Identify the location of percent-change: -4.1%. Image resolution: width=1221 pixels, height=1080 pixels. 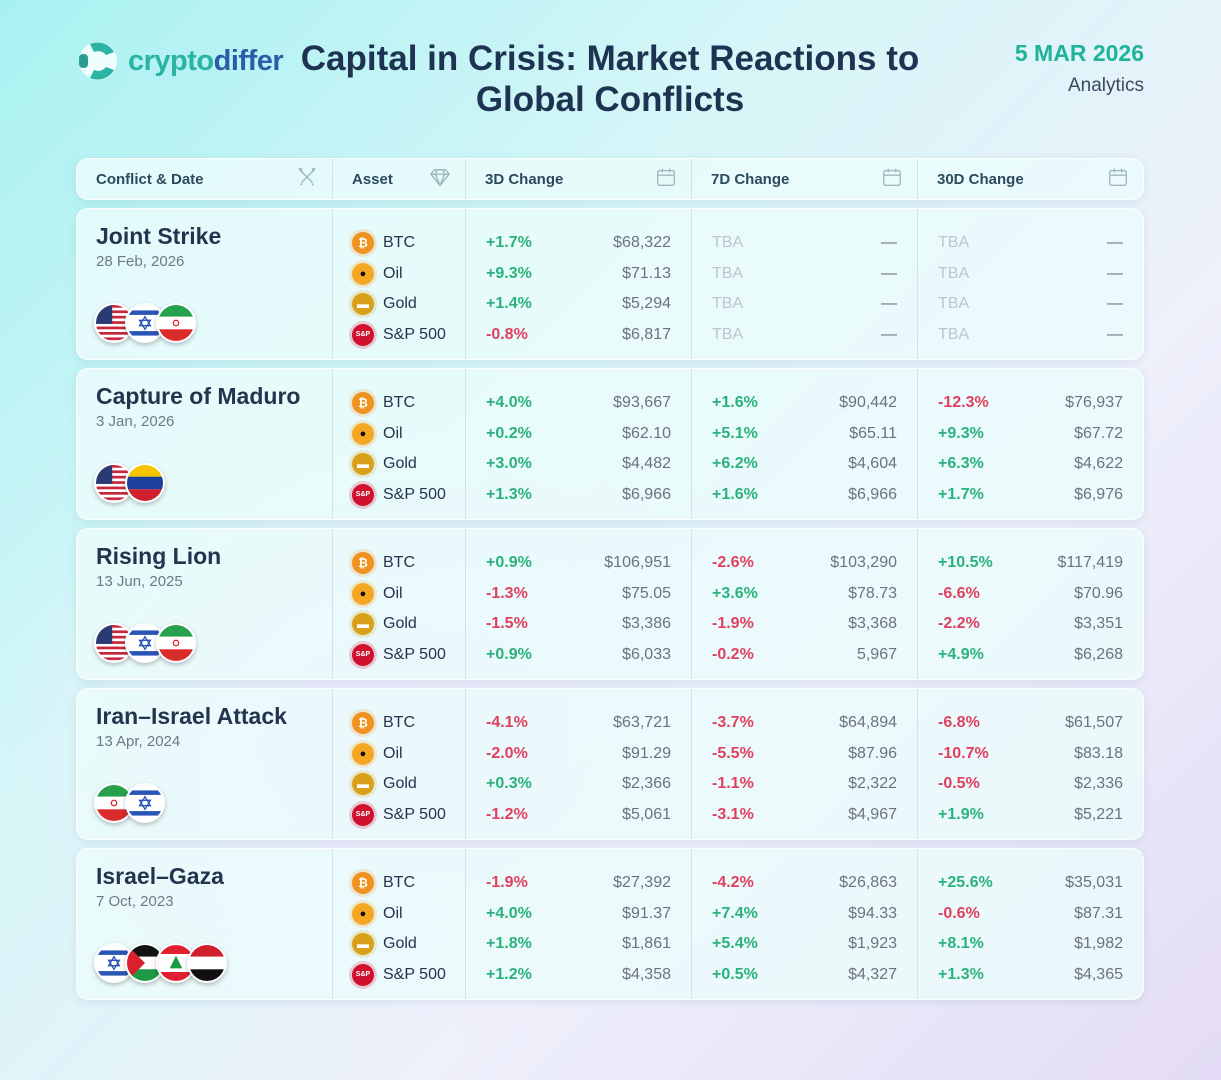
(507, 723).